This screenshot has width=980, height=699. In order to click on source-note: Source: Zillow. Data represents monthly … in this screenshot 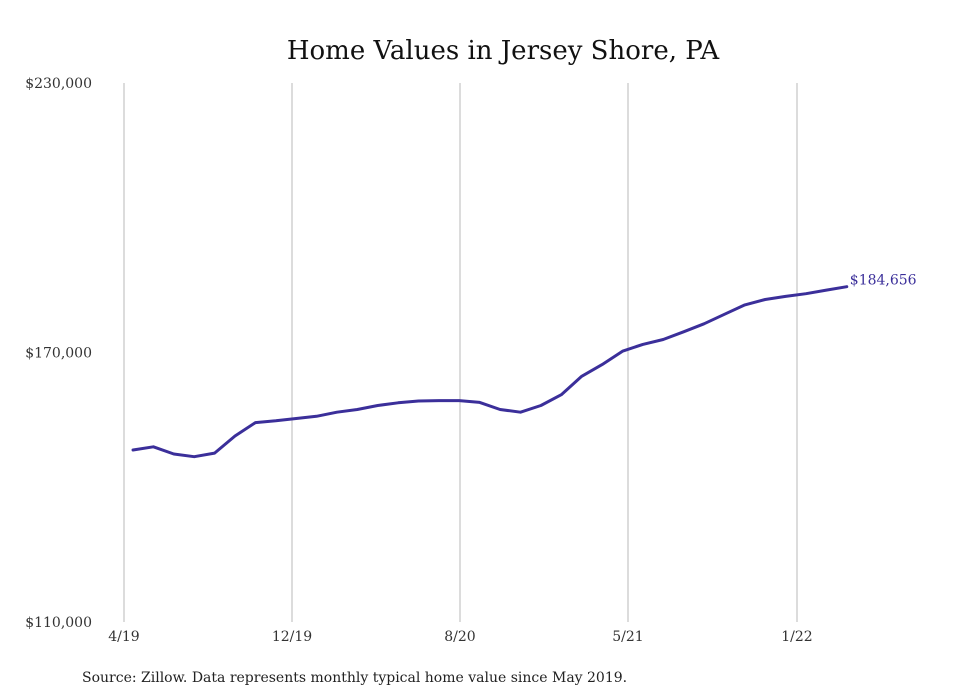, I will do `click(354, 678)`.